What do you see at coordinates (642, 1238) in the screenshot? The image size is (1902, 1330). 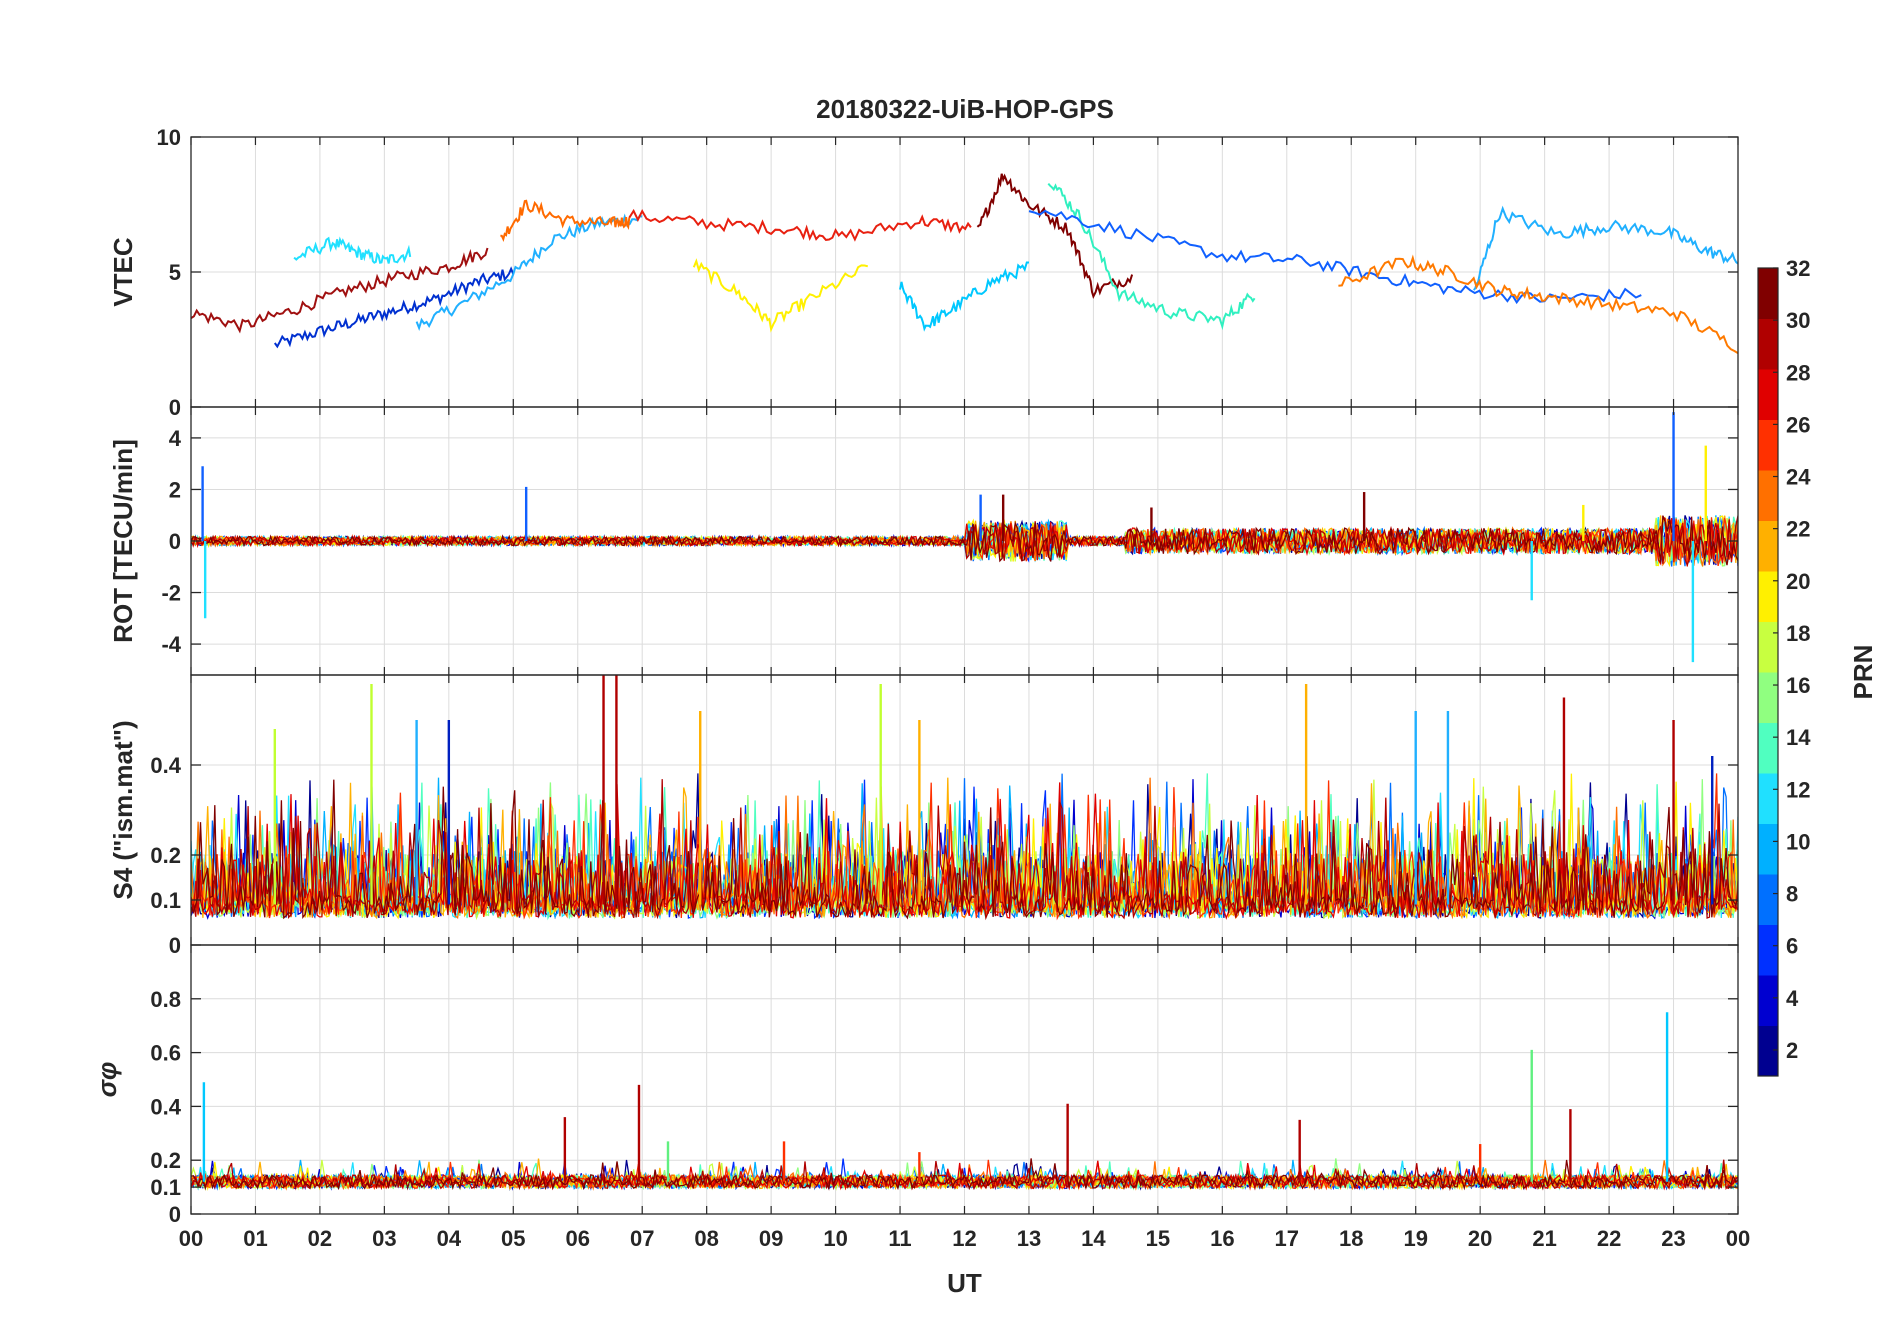 I see `xtick-label: 07` at bounding box center [642, 1238].